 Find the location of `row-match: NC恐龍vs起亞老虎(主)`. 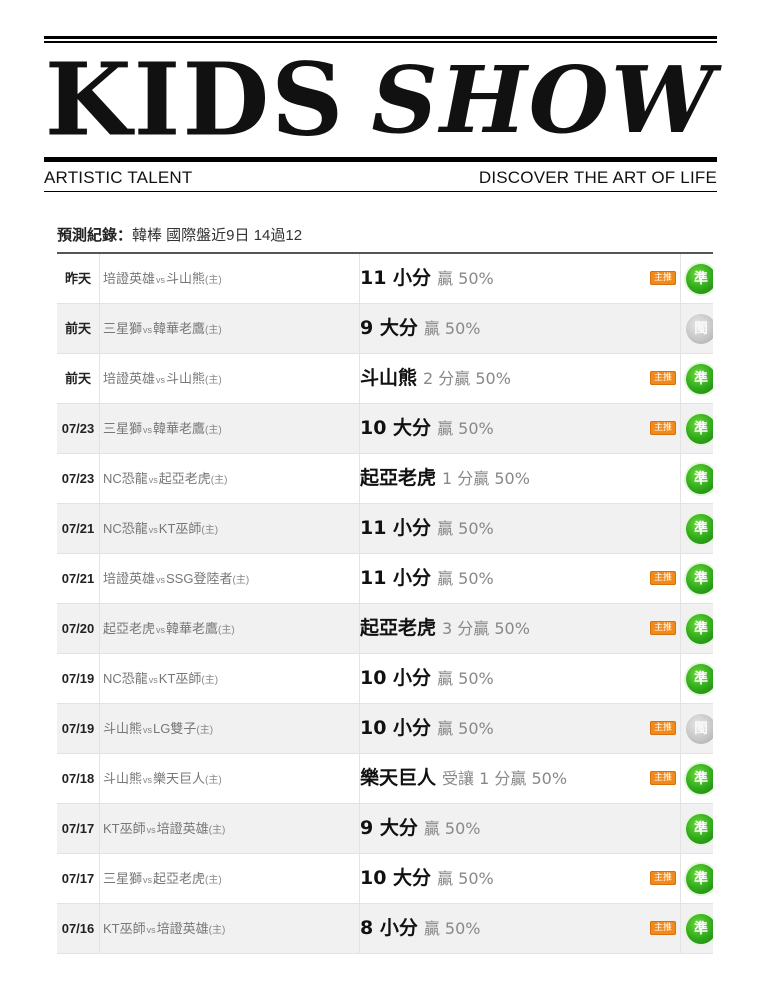

row-match: NC恐龍vs起亞老虎(主) is located at coordinates (229, 478).